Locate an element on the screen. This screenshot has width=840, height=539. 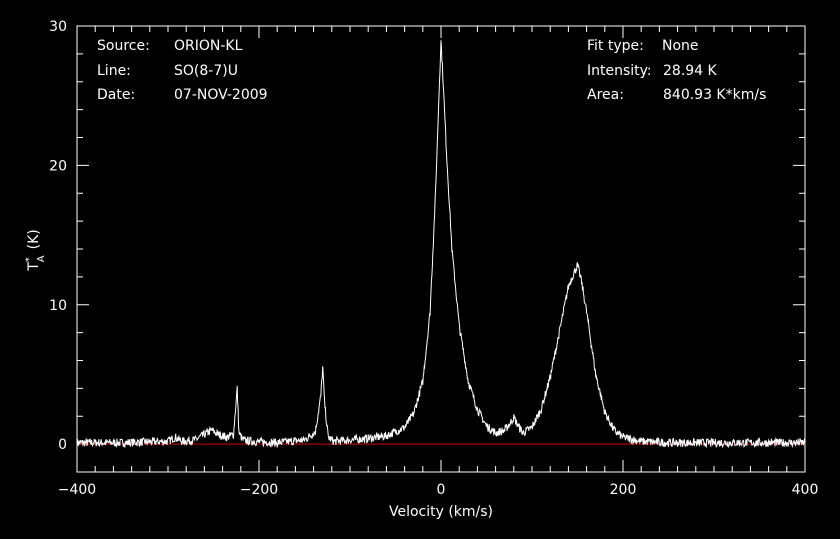
source-label: Source: is located at coordinates (123, 46).